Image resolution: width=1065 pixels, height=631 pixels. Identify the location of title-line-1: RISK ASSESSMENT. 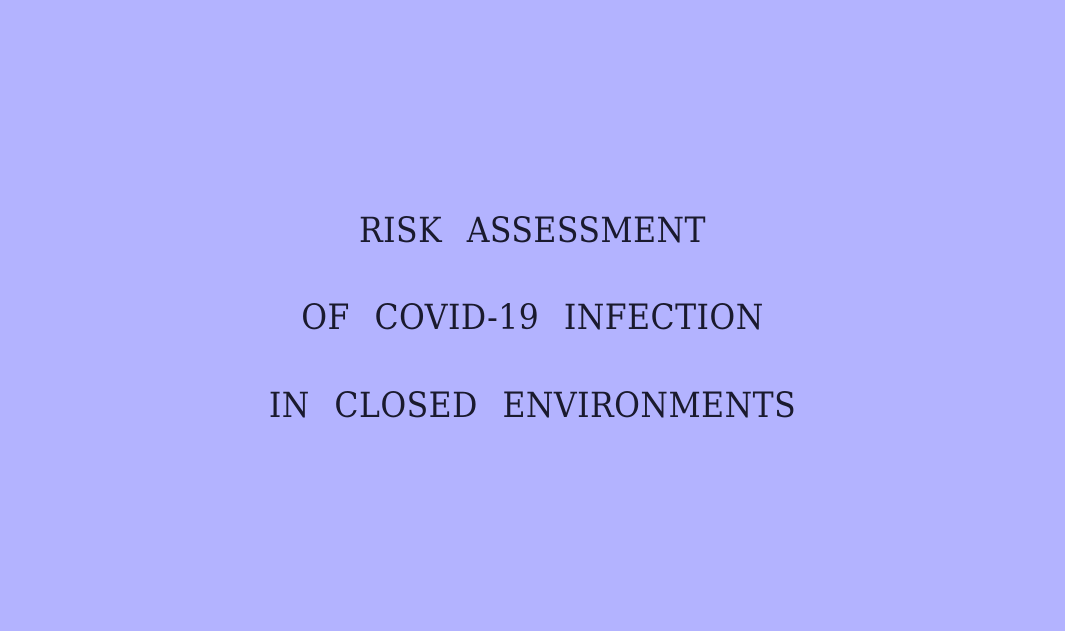
(532, 231).